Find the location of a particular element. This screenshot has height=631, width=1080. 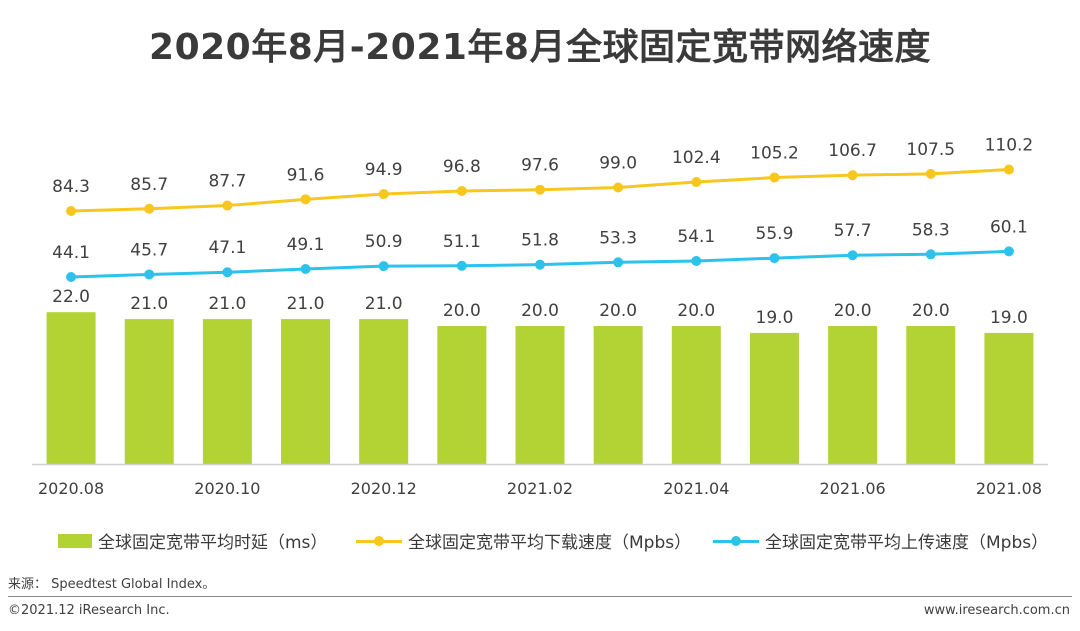

point-label-upload-4: 50.9 is located at coordinates (384, 242).